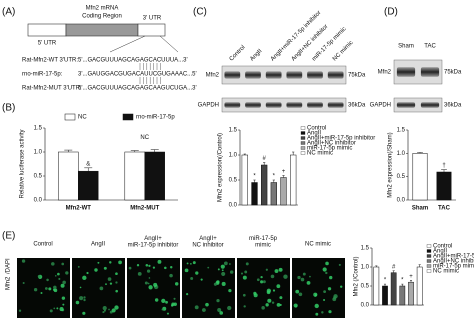  Describe the element at coordinates (357, 276) in the screenshot. I see `y-axis-label: Mfn2 (/Control)` at that location.